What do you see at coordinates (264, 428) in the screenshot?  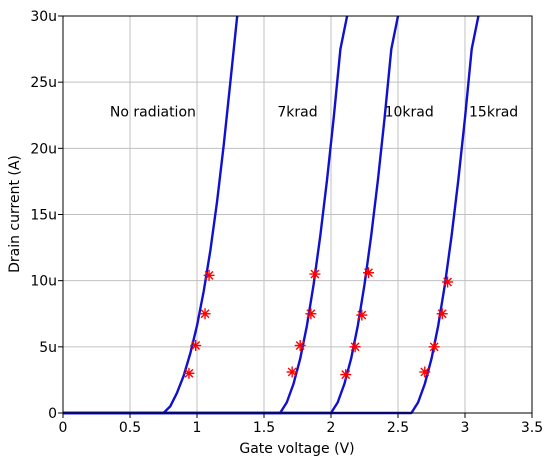 I see `x-tick-label: 1.5` at bounding box center [264, 428].